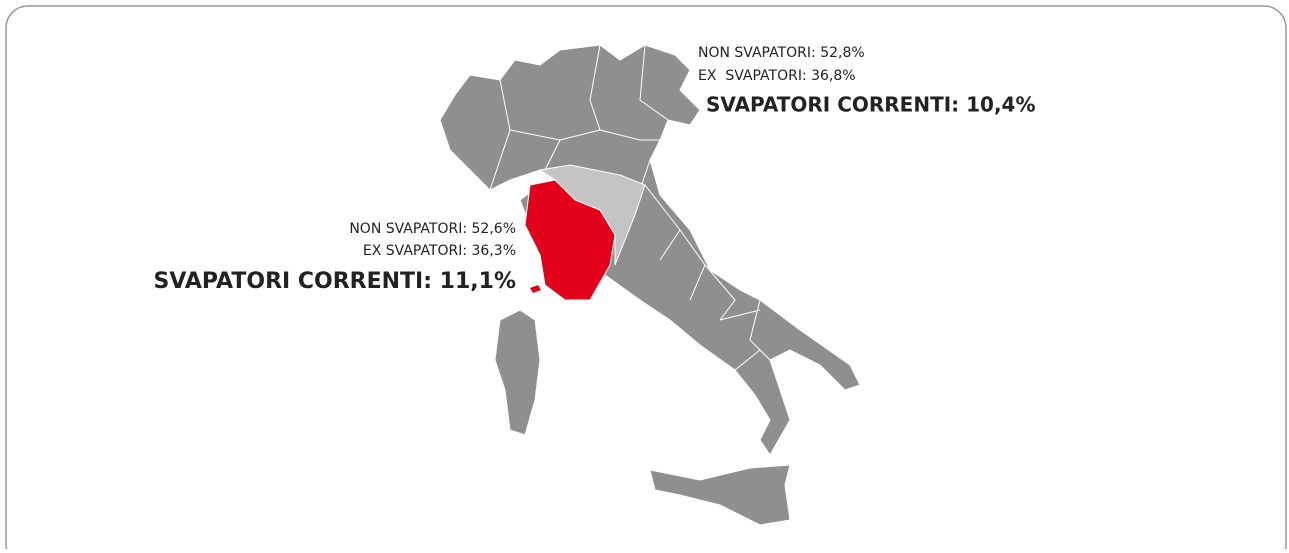 The height and width of the screenshot is (553, 1289). What do you see at coordinates (570, 240) in the screenshot?
I see `tuscany` at bounding box center [570, 240].